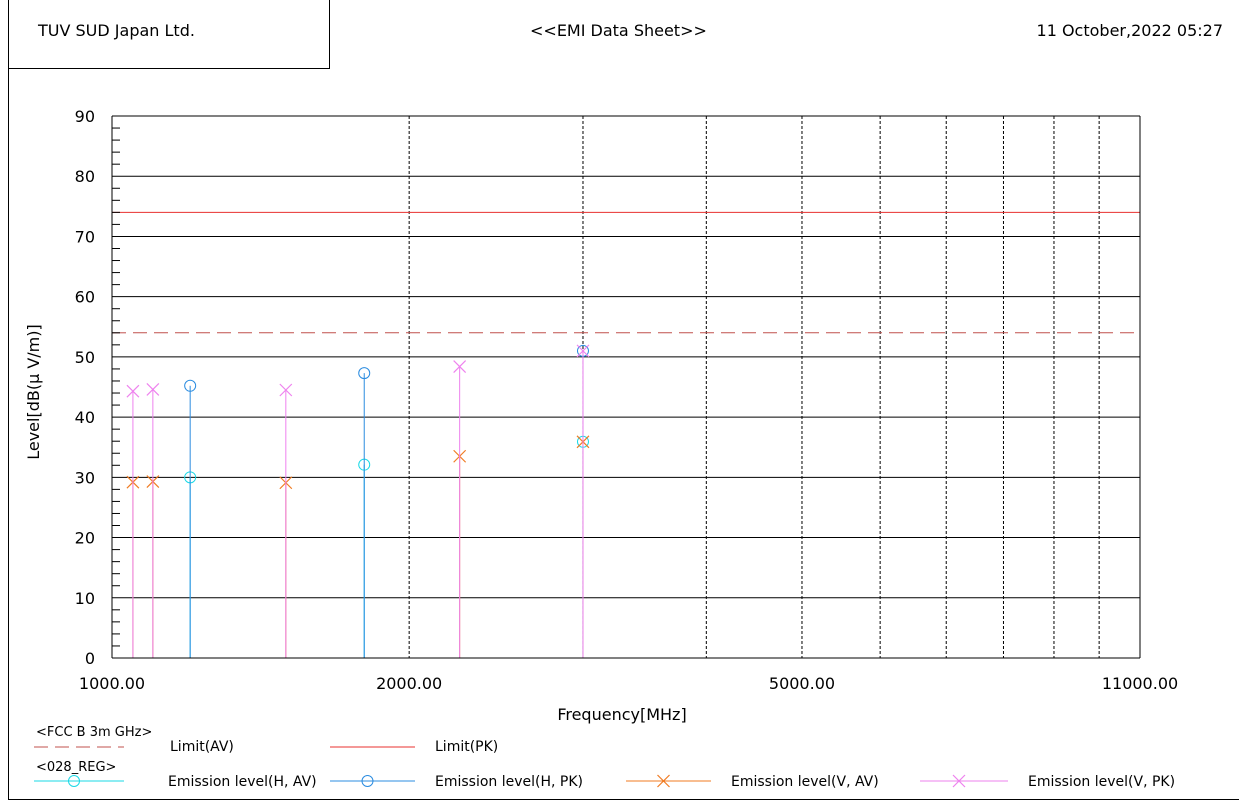 The image size is (1239, 808). Describe the element at coordinates (1101, 782) in the screenshot. I see `legend-series-label: Emission level(V, PK)` at that location.